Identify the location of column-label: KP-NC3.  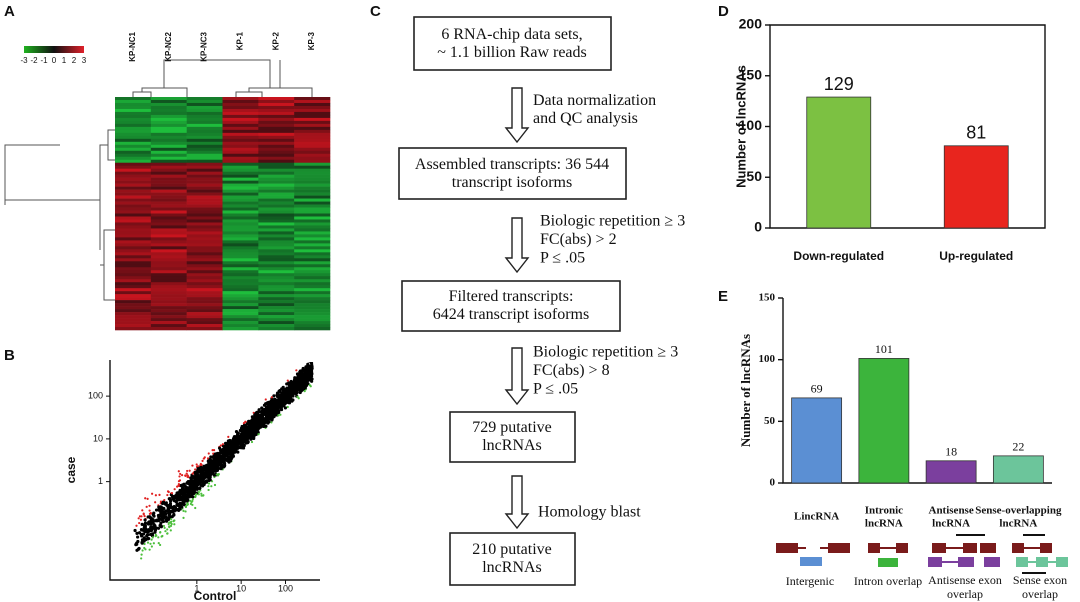
(204, 46).